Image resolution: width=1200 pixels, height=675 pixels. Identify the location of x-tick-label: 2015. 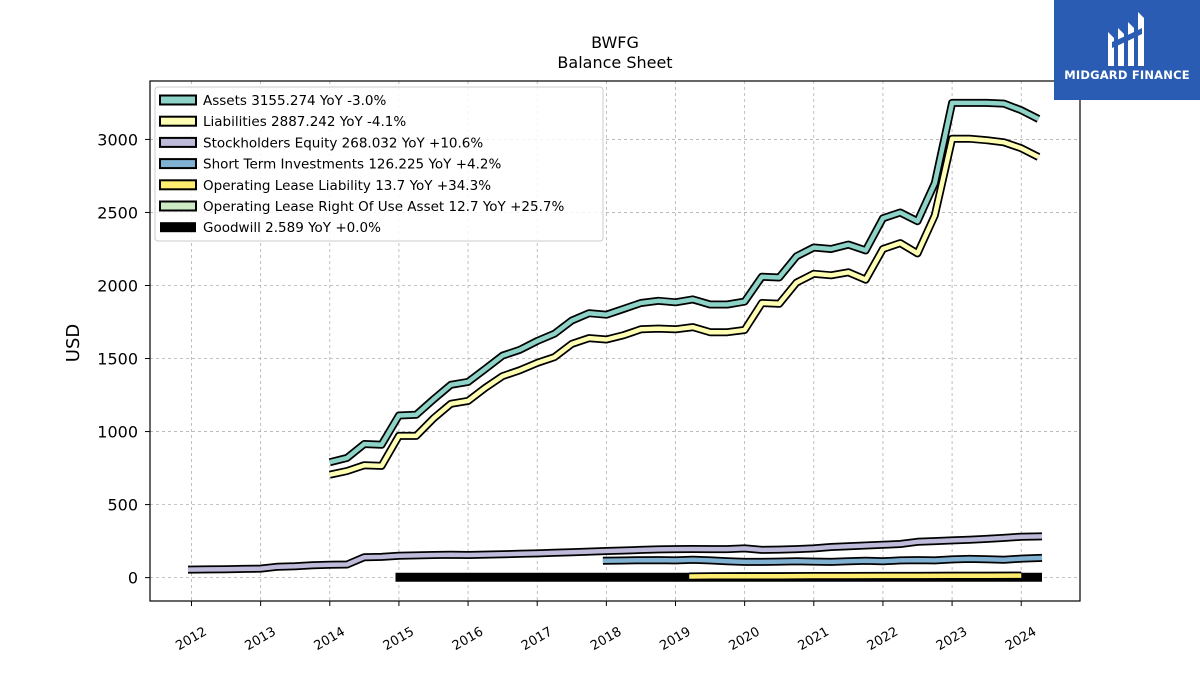
(399, 639).